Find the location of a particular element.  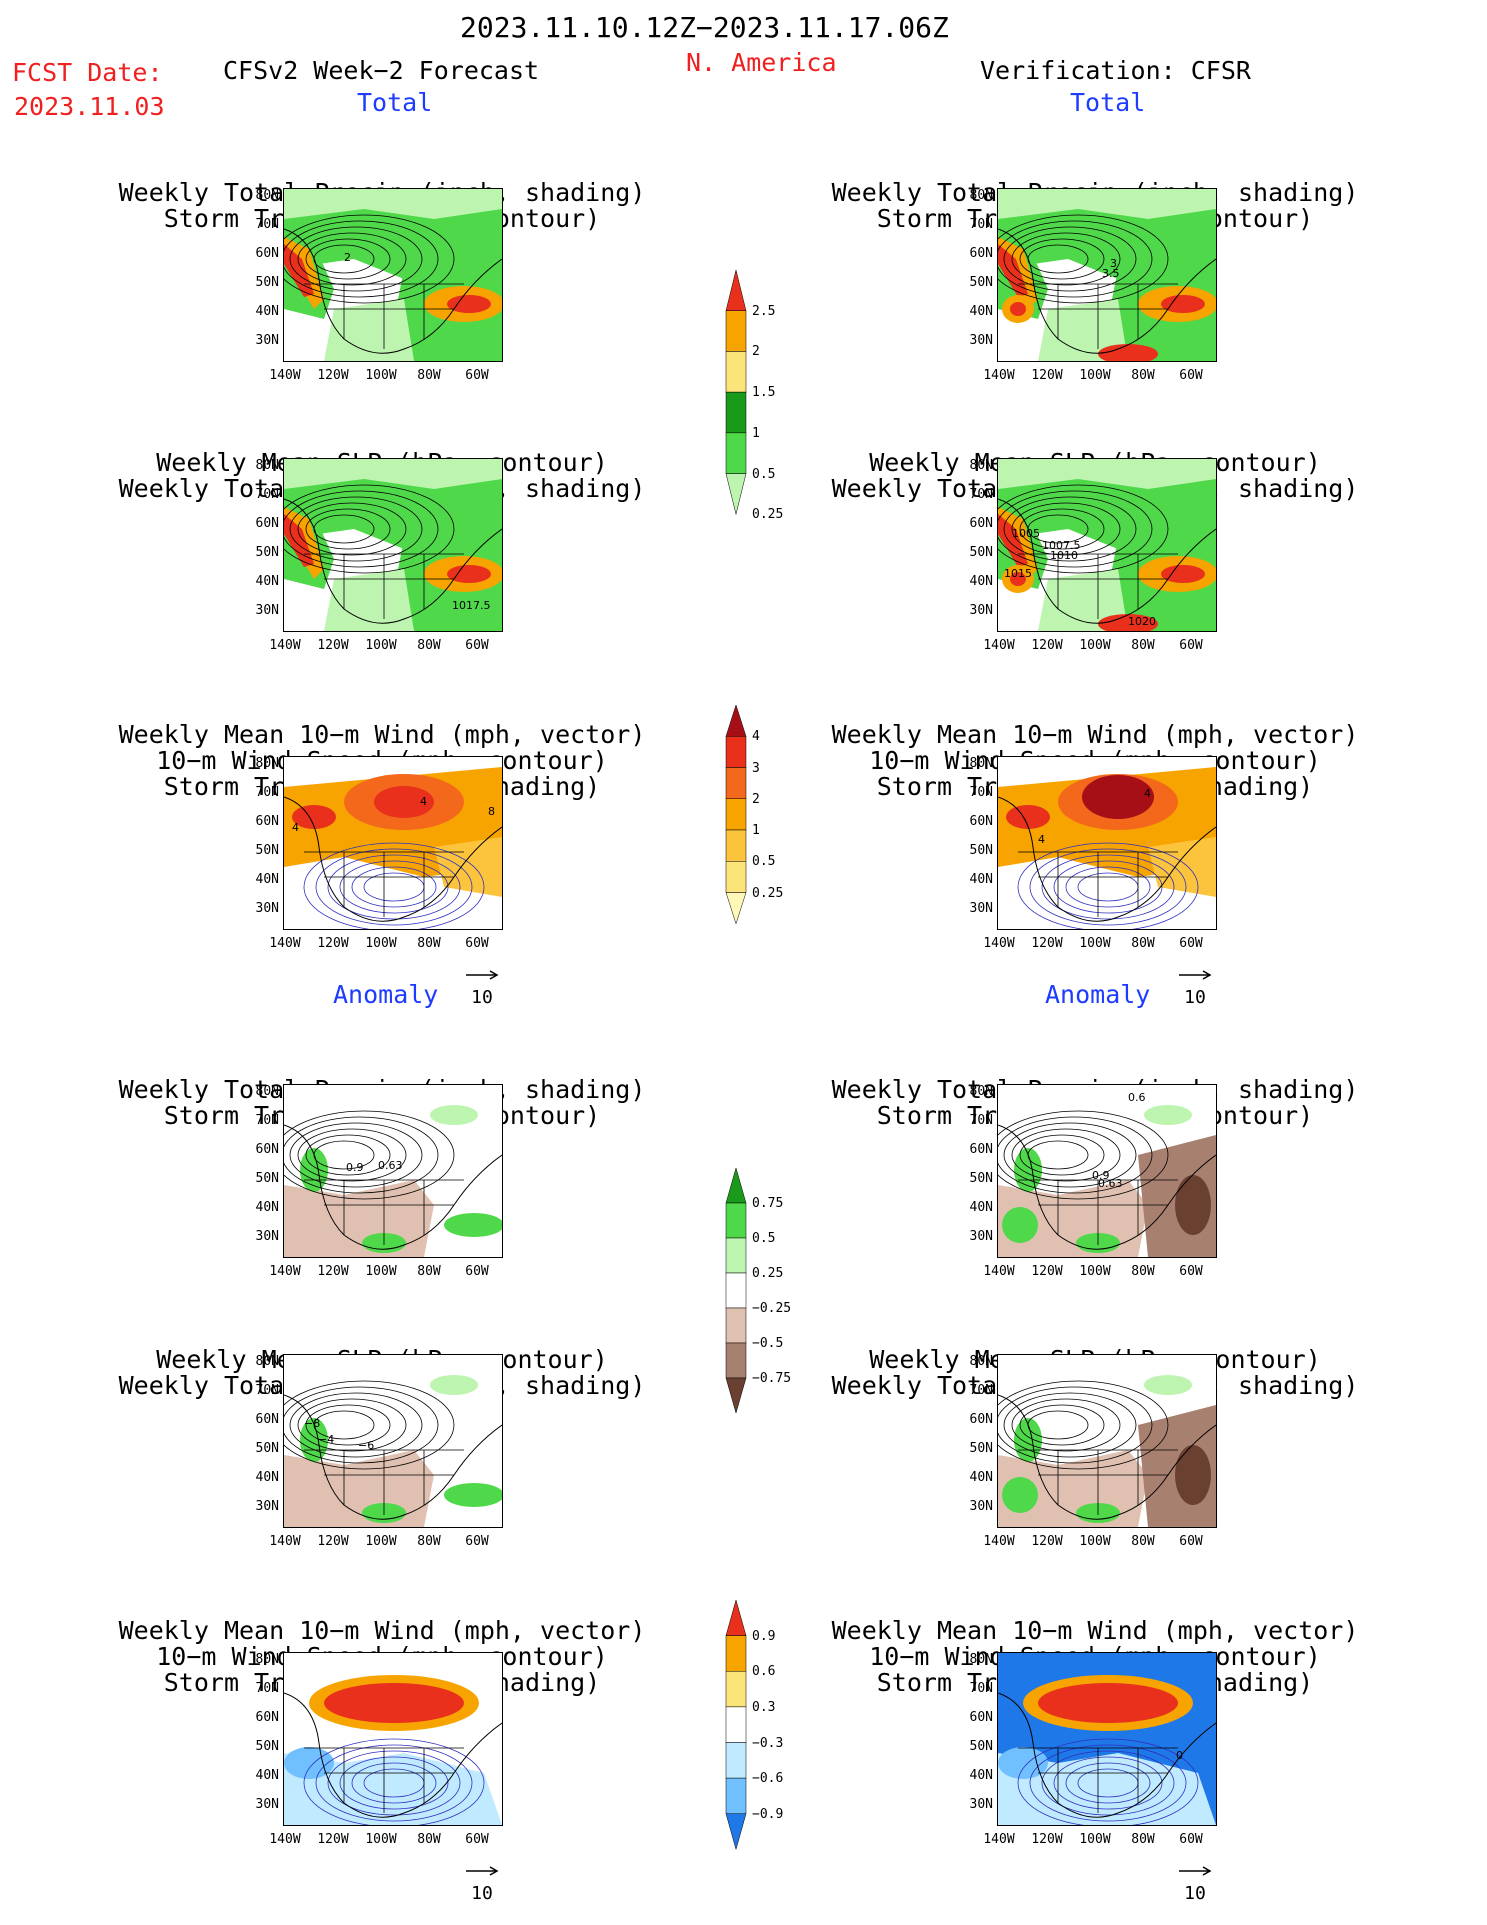

colorbar-storm-anom: 0.9 0.6 0.3 −0.3 −0.6 −0.9 is located at coordinates (764, 1742).